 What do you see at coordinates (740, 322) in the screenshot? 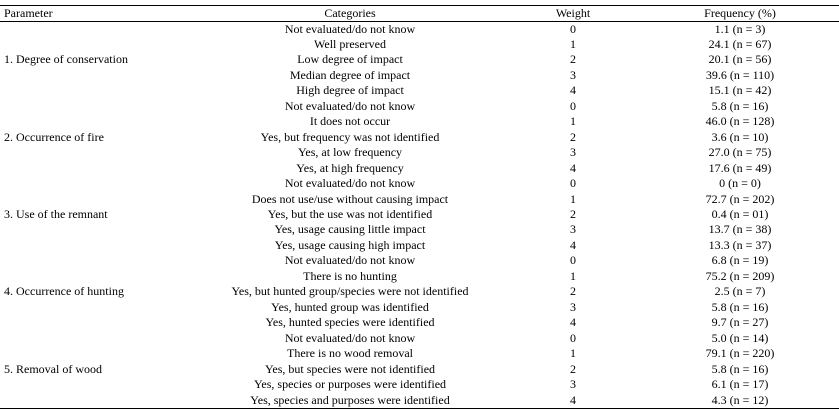
I see `frequency: 9.7 (n = 27)` at bounding box center [740, 322].